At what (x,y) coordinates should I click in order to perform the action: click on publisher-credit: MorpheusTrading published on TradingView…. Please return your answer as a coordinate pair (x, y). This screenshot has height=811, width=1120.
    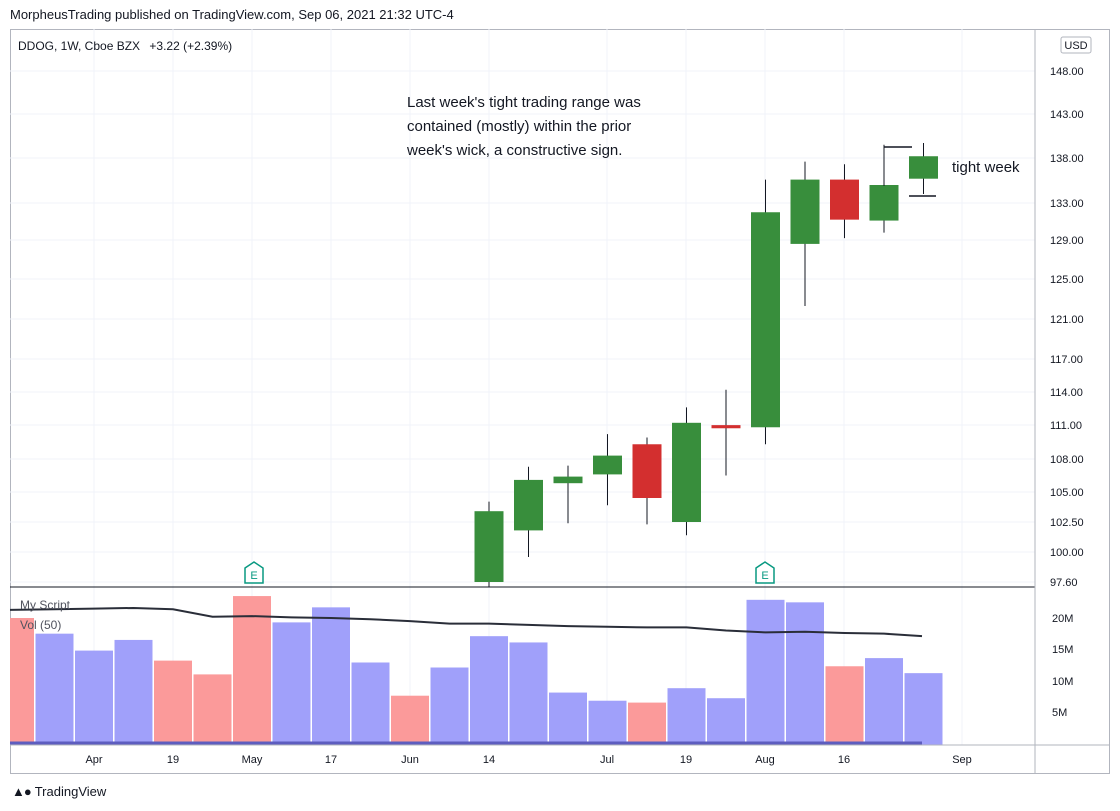
    Looking at the image, I should click on (232, 14).